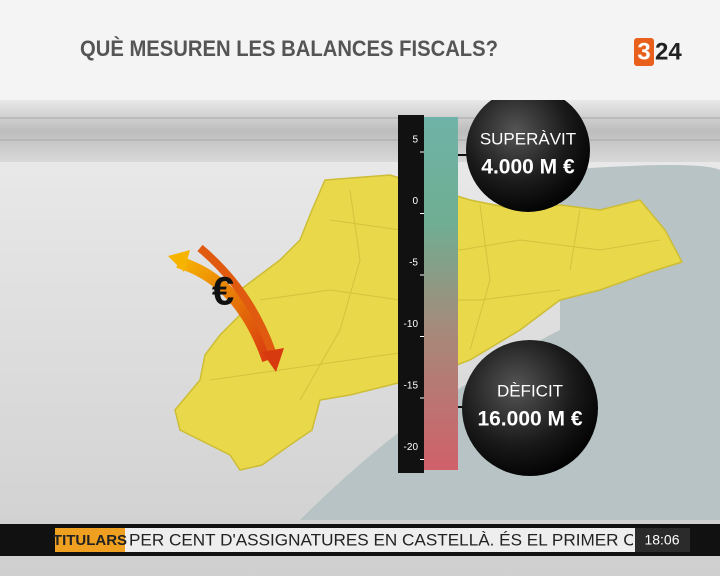  I want to click on scale-tick-label: -20, so click(411, 447).